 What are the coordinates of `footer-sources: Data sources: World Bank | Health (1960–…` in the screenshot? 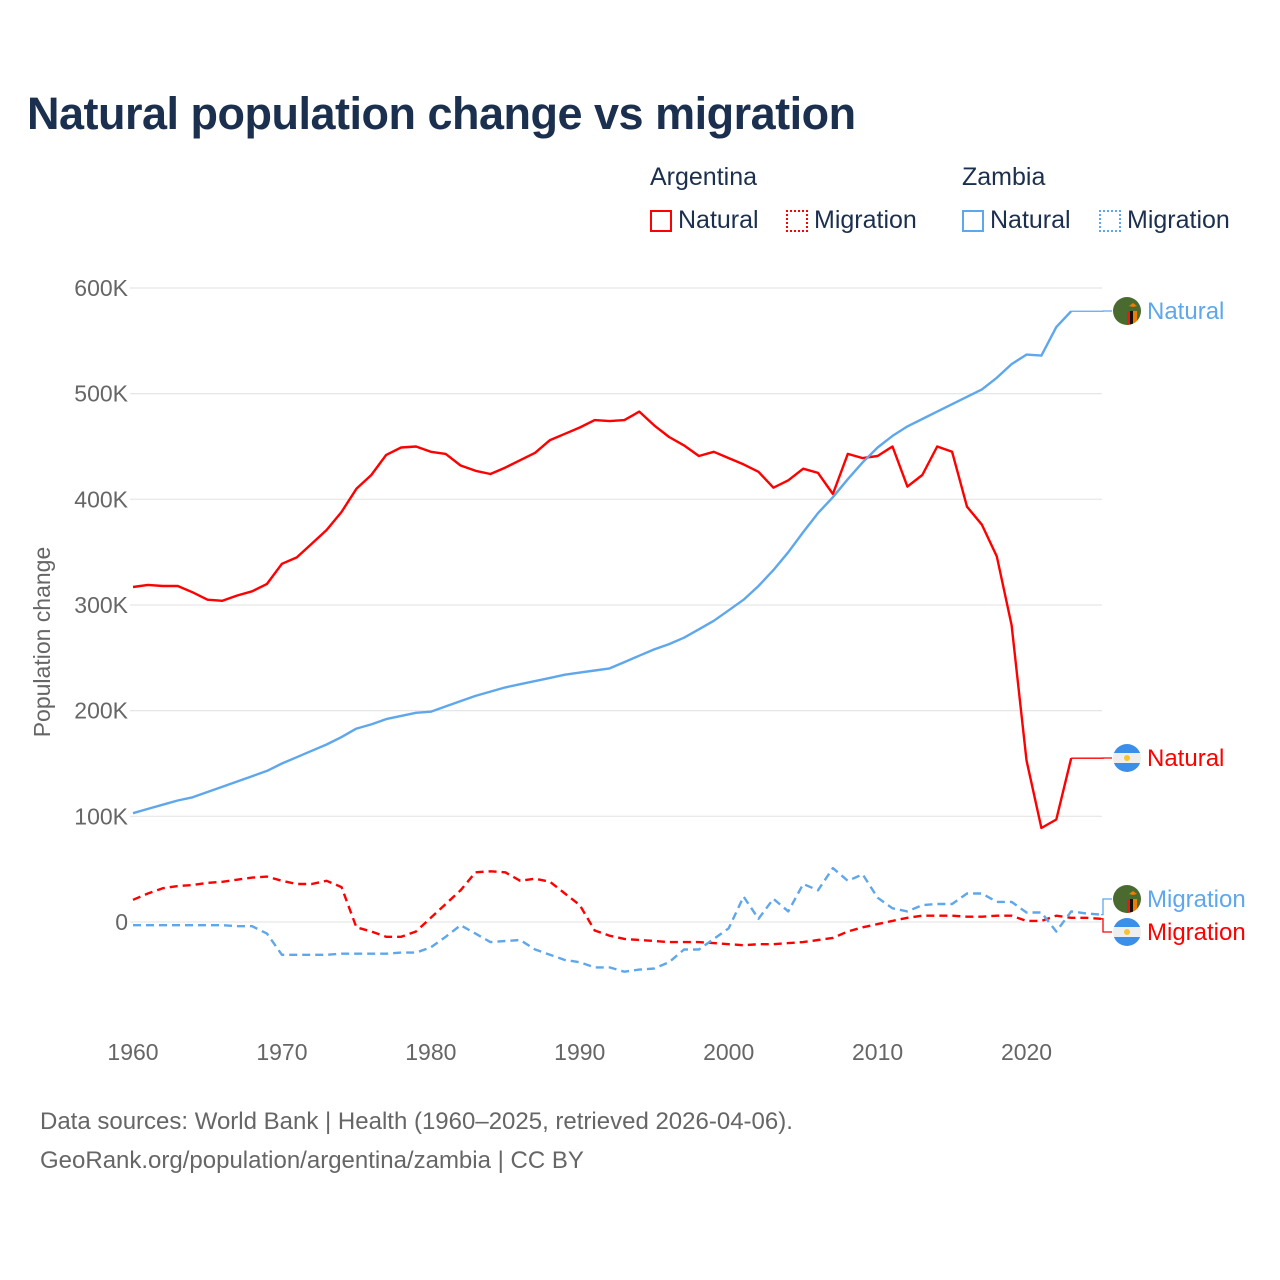 It's located at (416, 1121).